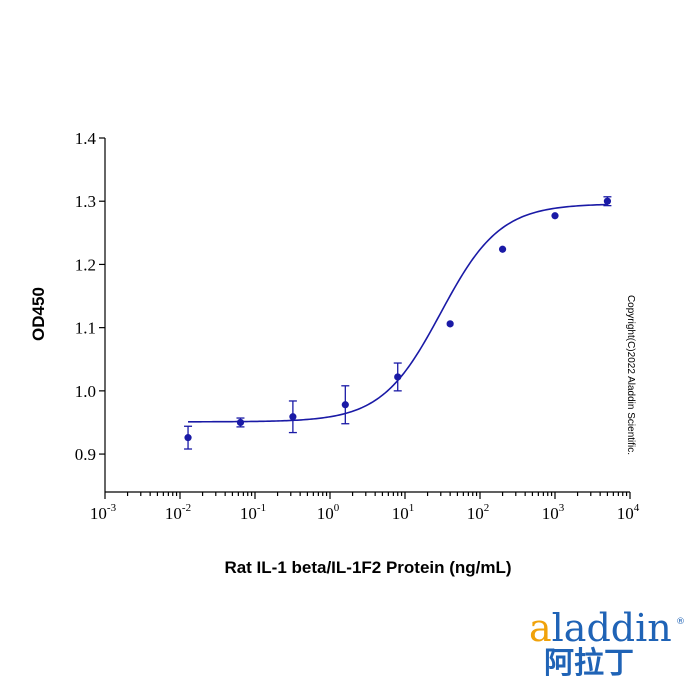 This screenshot has width=700, height=700. I want to click on aladdin-logo: aladdin ® 阿拉丁, so click(607, 643).